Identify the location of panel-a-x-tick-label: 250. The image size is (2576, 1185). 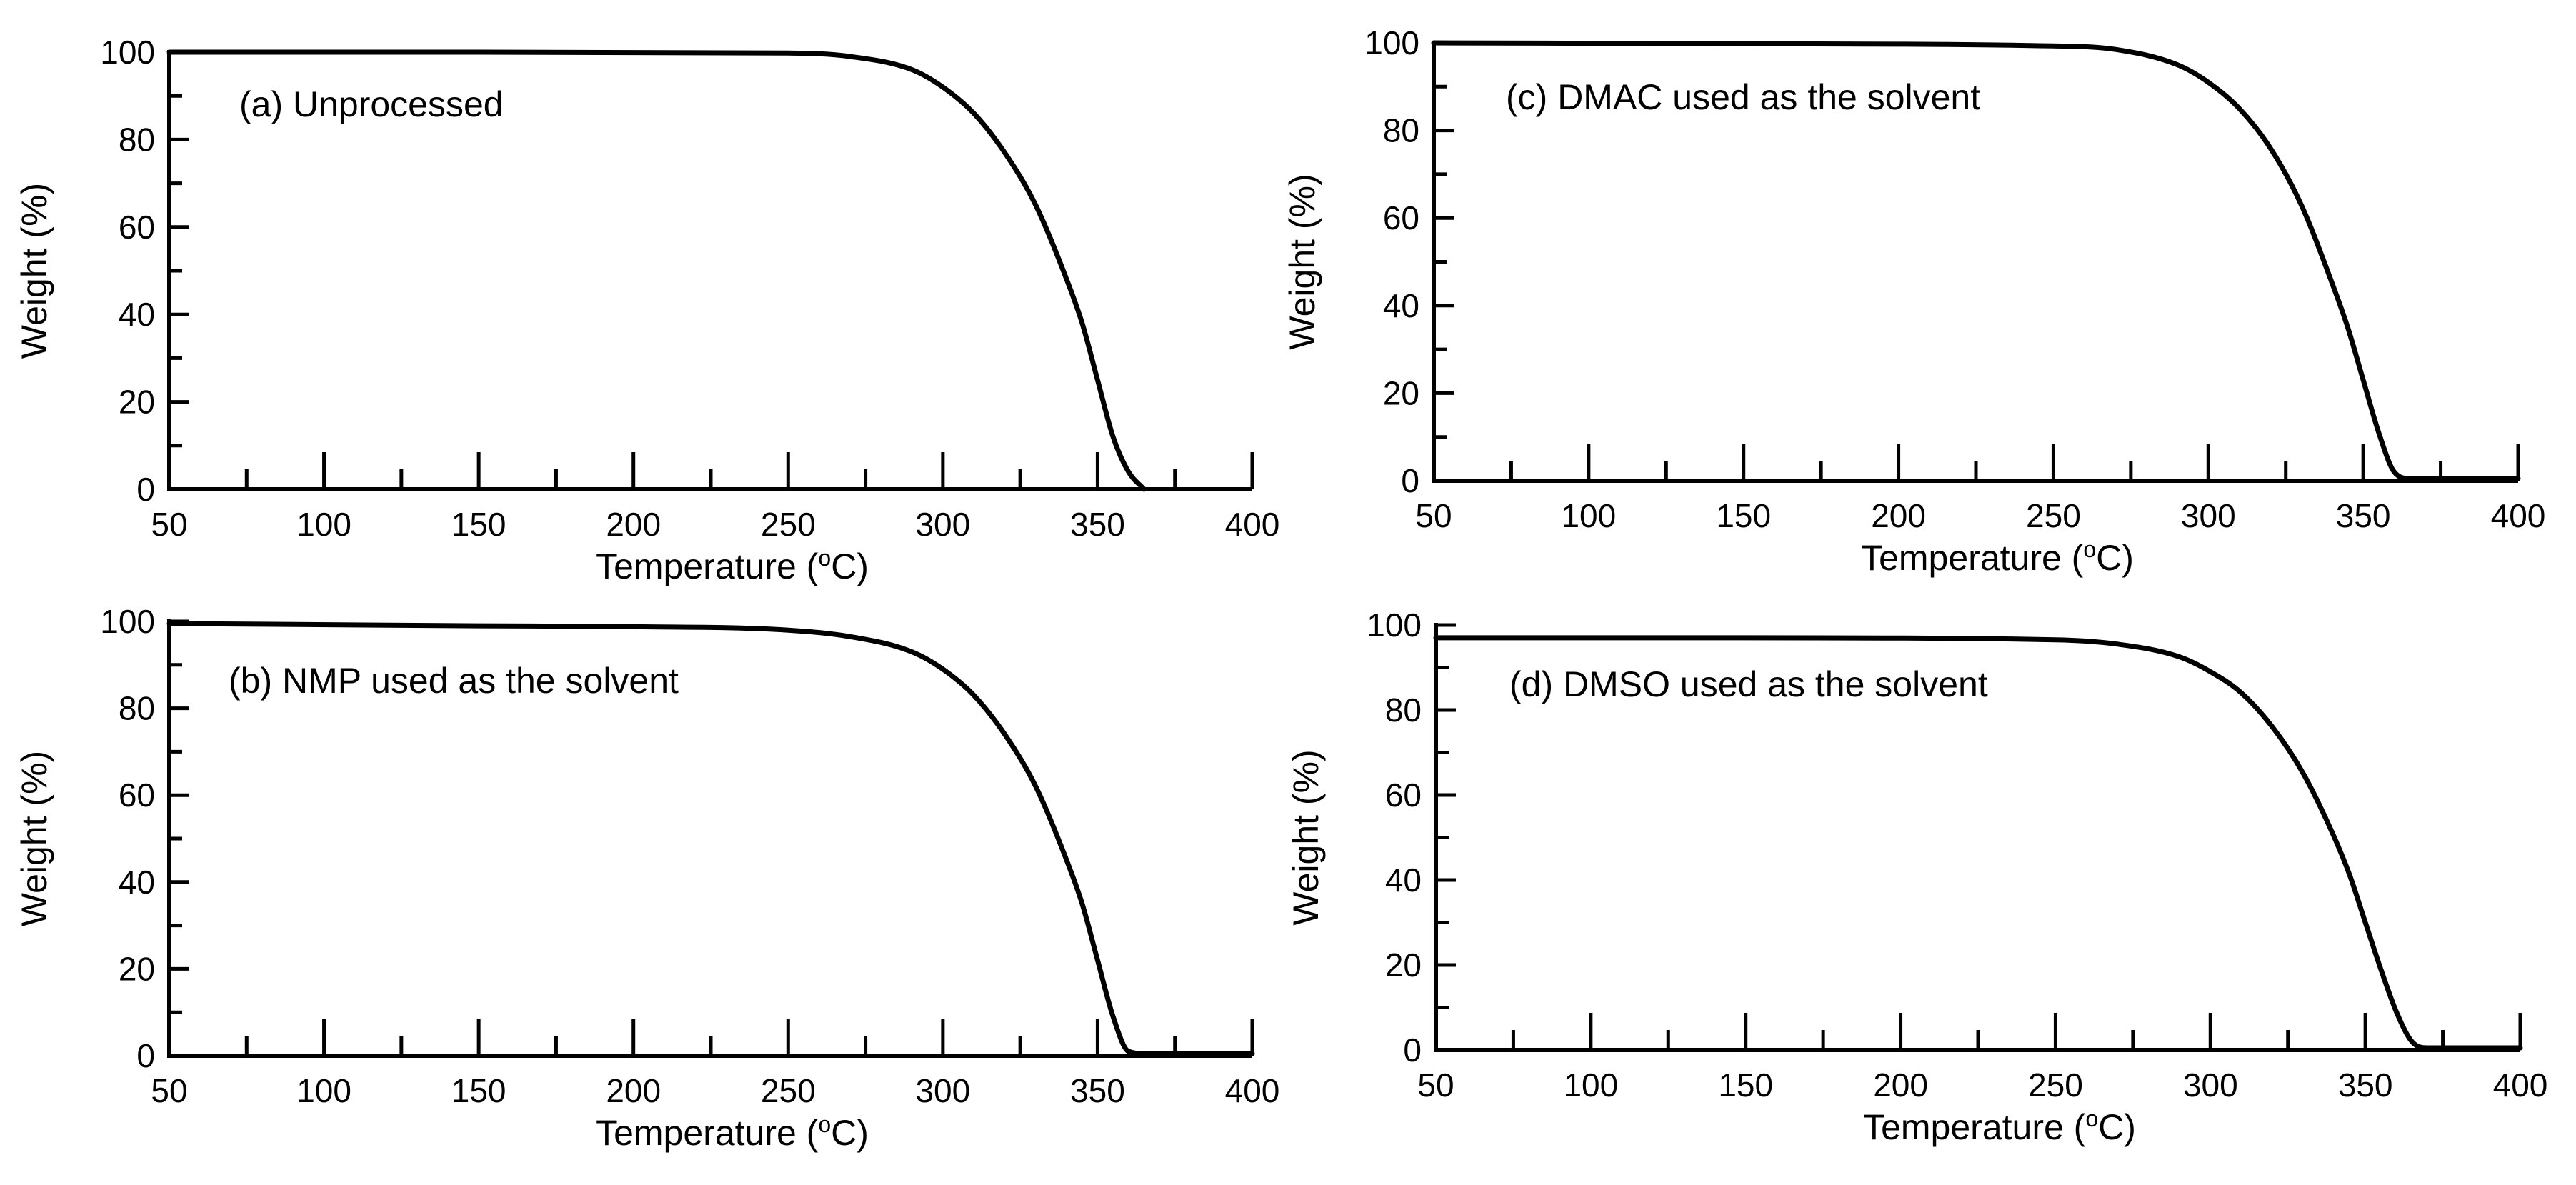
(788, 524).